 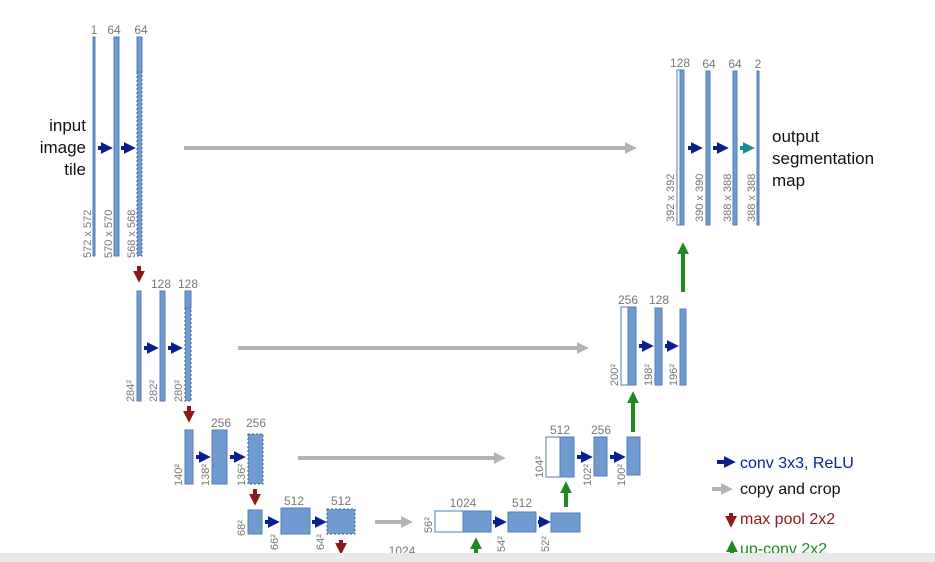 What do you see at coordinates (75, 169) in the screenshot?
I see `input-label: tile` at bounding box center [75, 169].